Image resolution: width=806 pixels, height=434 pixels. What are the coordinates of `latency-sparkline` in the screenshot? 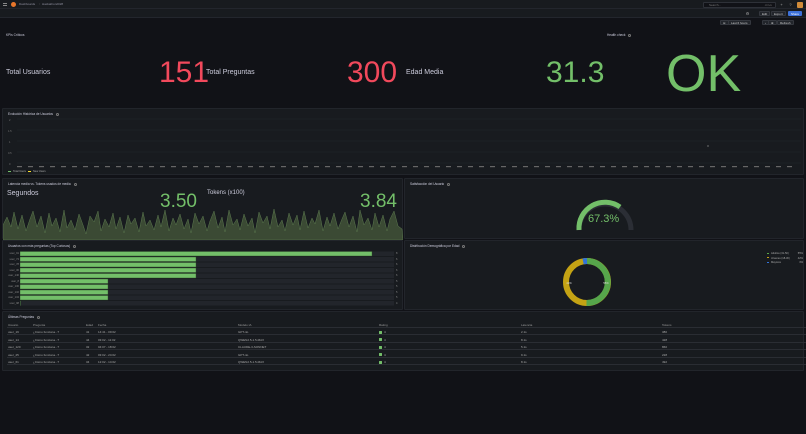 It's located at (203, 224).